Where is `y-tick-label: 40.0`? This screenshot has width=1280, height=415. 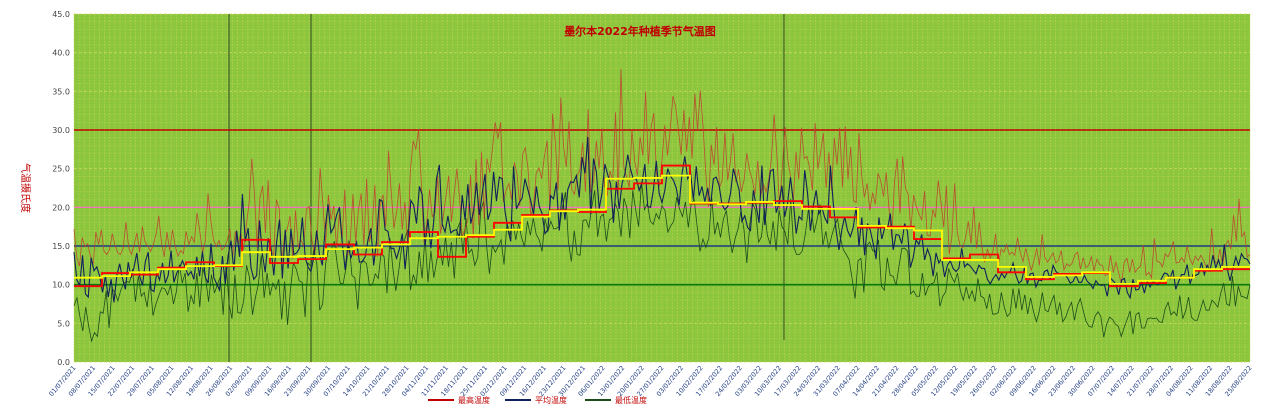 y-tick-label: 40.0 is located at coordinates (61, 53).